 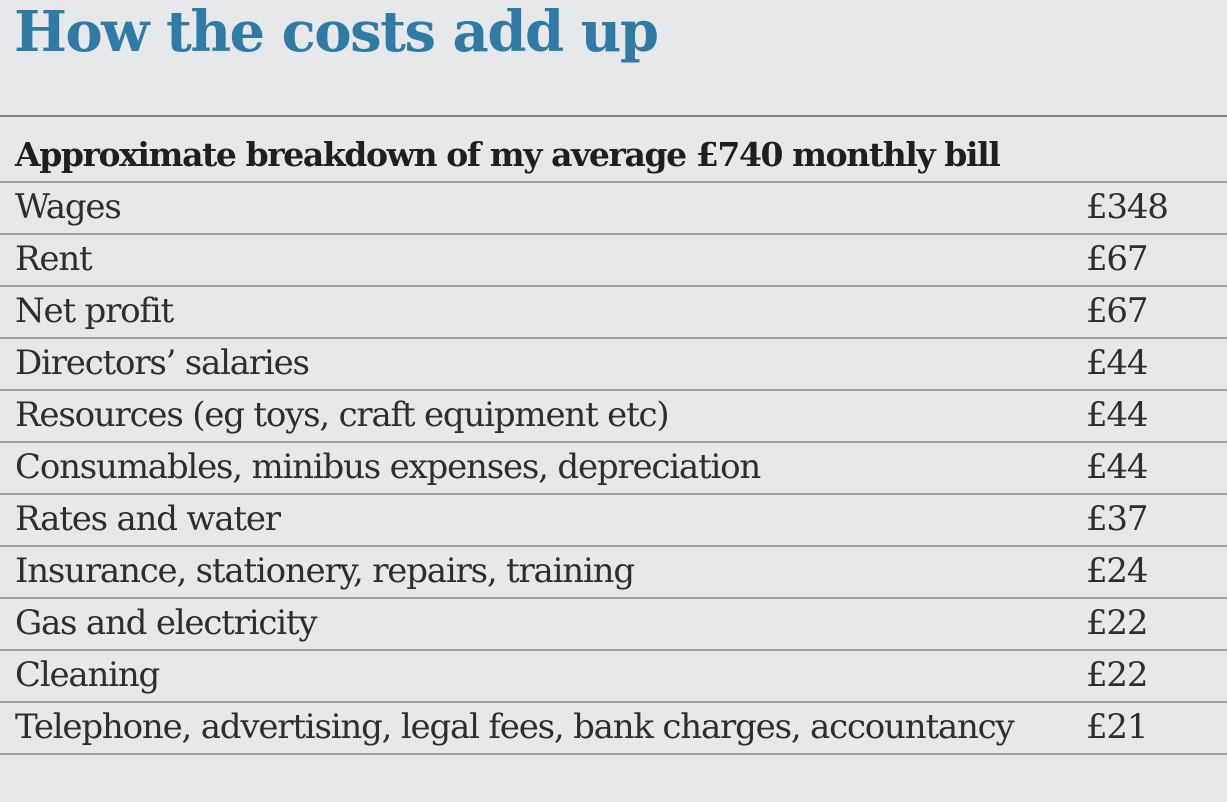 What do you see at coordinates (1117, 727) in the screenshot?
I see `row-value: £21` at bounding box center [1117, 727].